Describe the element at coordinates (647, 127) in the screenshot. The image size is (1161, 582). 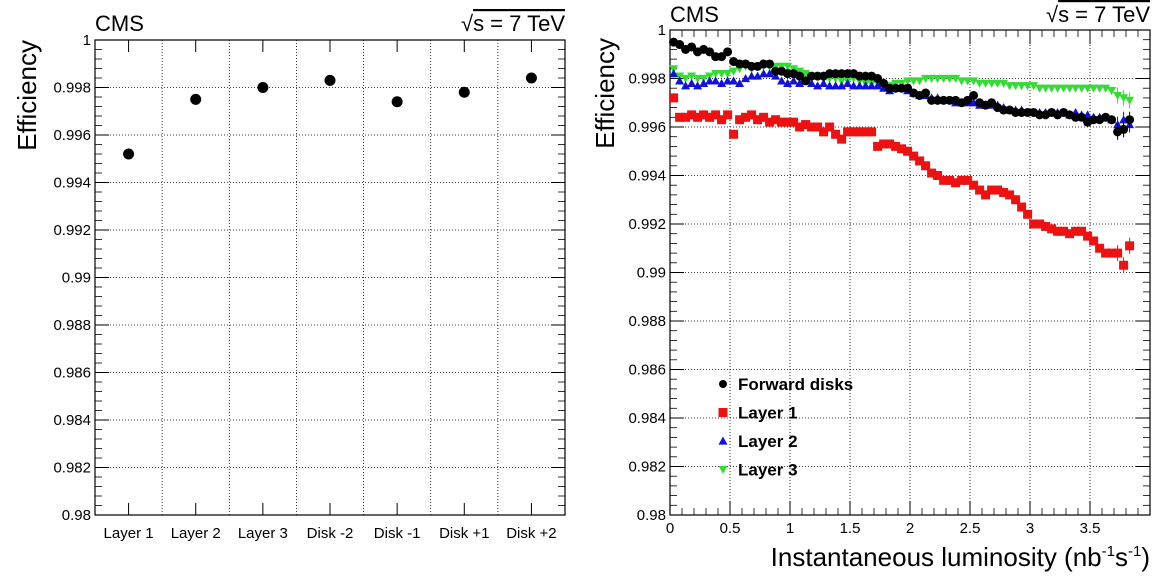
I see `y-tick-label: 0.996` at that location.